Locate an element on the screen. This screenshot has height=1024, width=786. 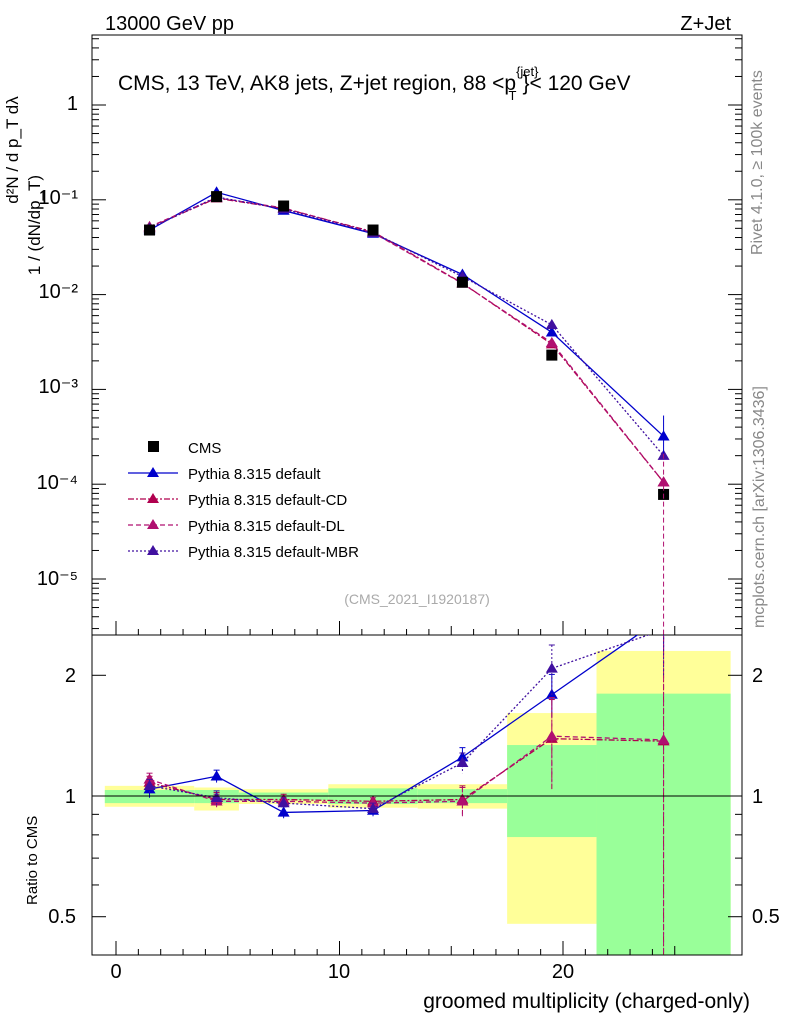
ratio-tick-label: 1 is located at coordinates (70, 797).